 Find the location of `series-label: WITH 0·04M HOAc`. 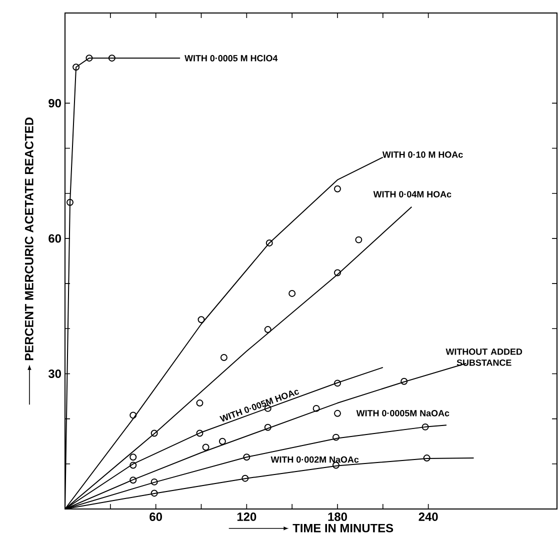

series-label: WITH 0·04M HOAc is located at coordinates (412, 194).